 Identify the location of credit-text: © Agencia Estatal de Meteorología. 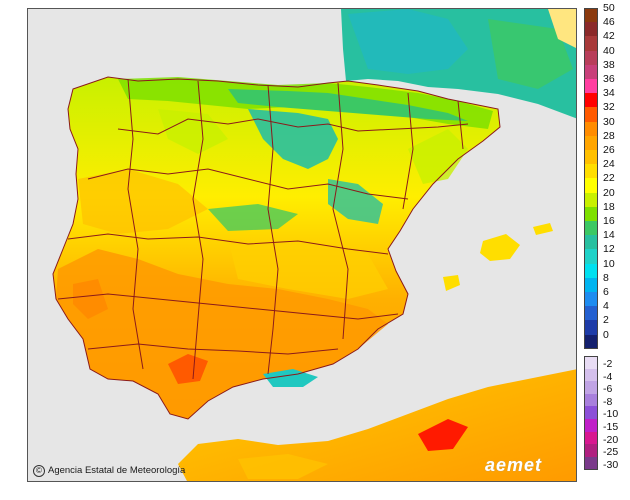
(109, 471).